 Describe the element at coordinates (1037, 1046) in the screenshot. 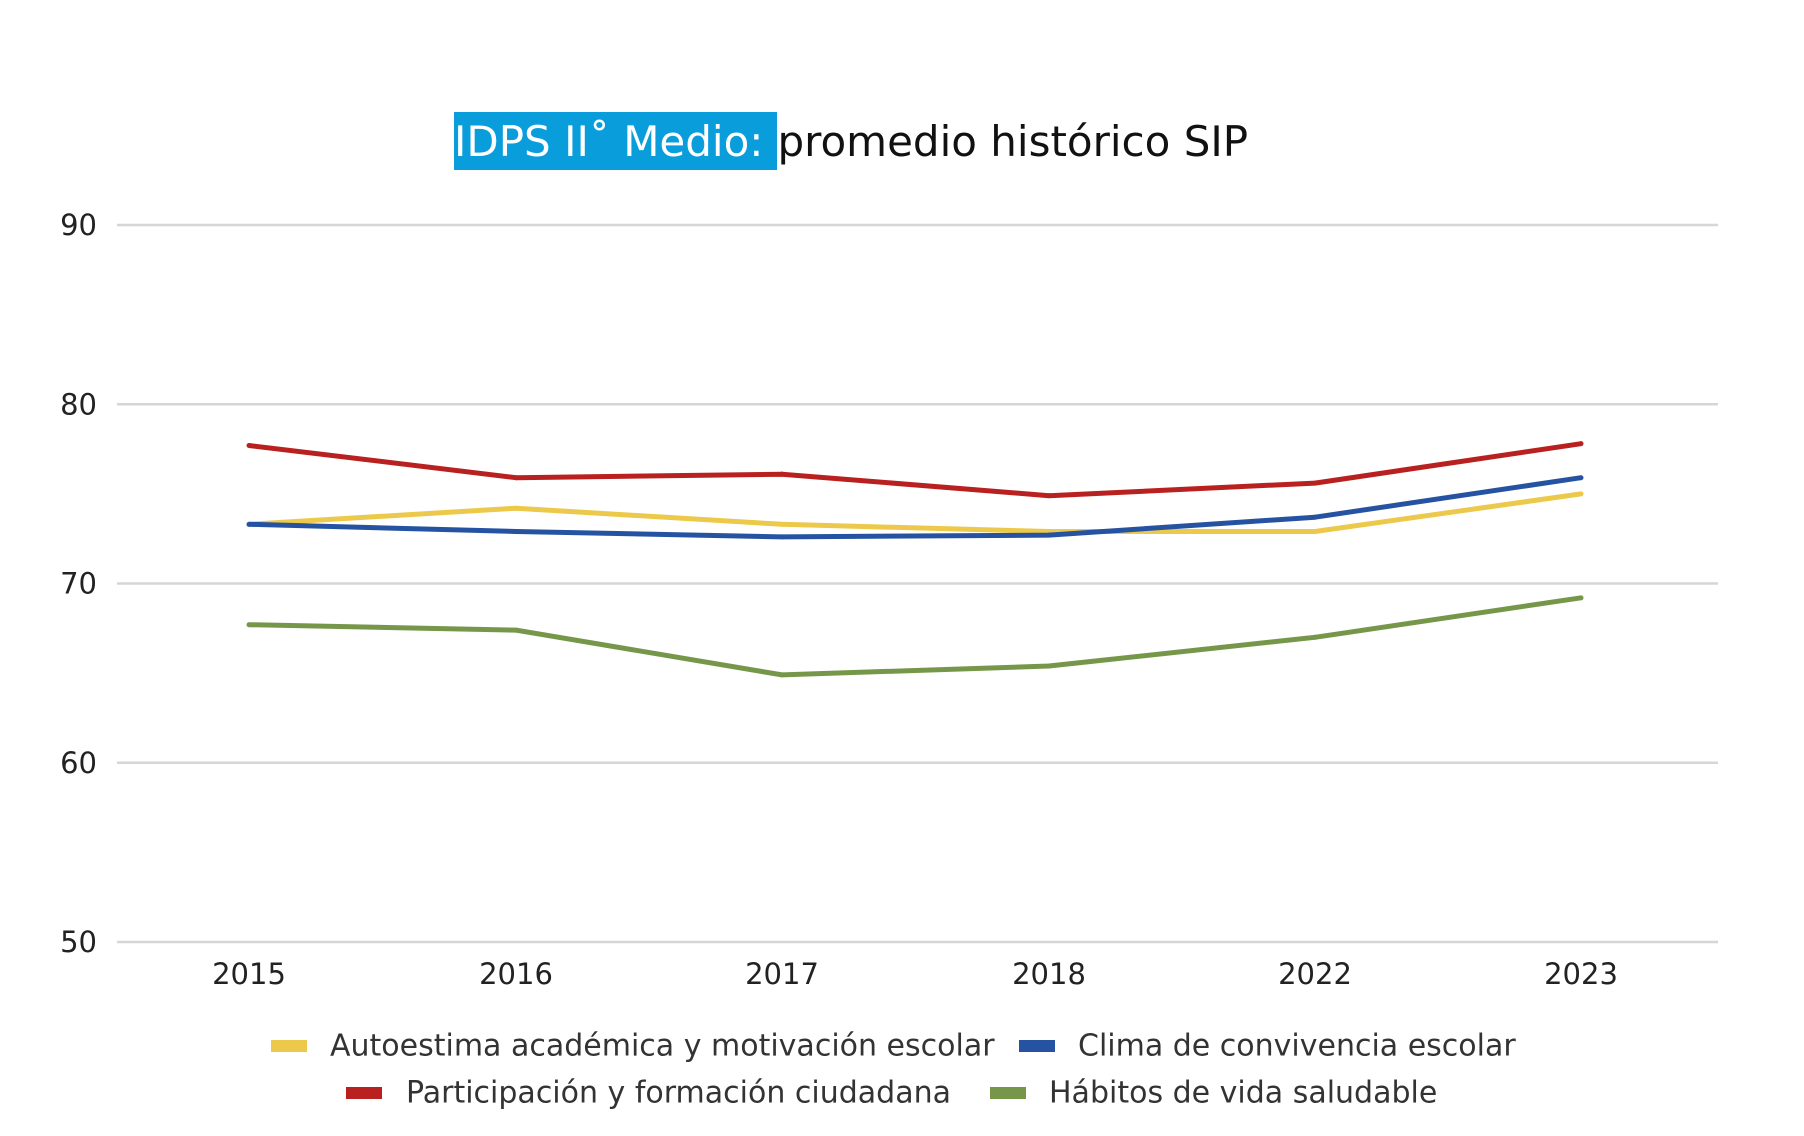

I see `legend-swatch-clima` at that location.